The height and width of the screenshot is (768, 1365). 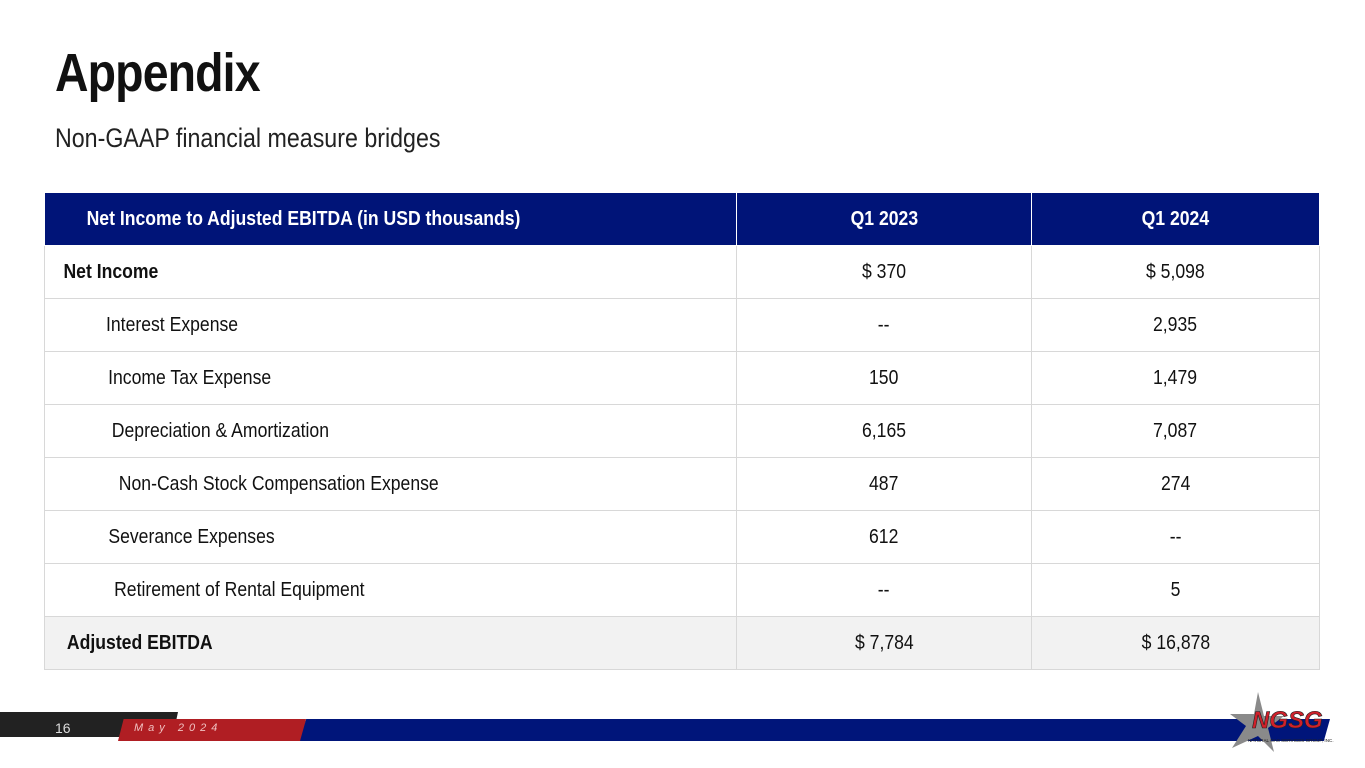 I want to click on cell-value: 5, so click(x=1175, y=589).